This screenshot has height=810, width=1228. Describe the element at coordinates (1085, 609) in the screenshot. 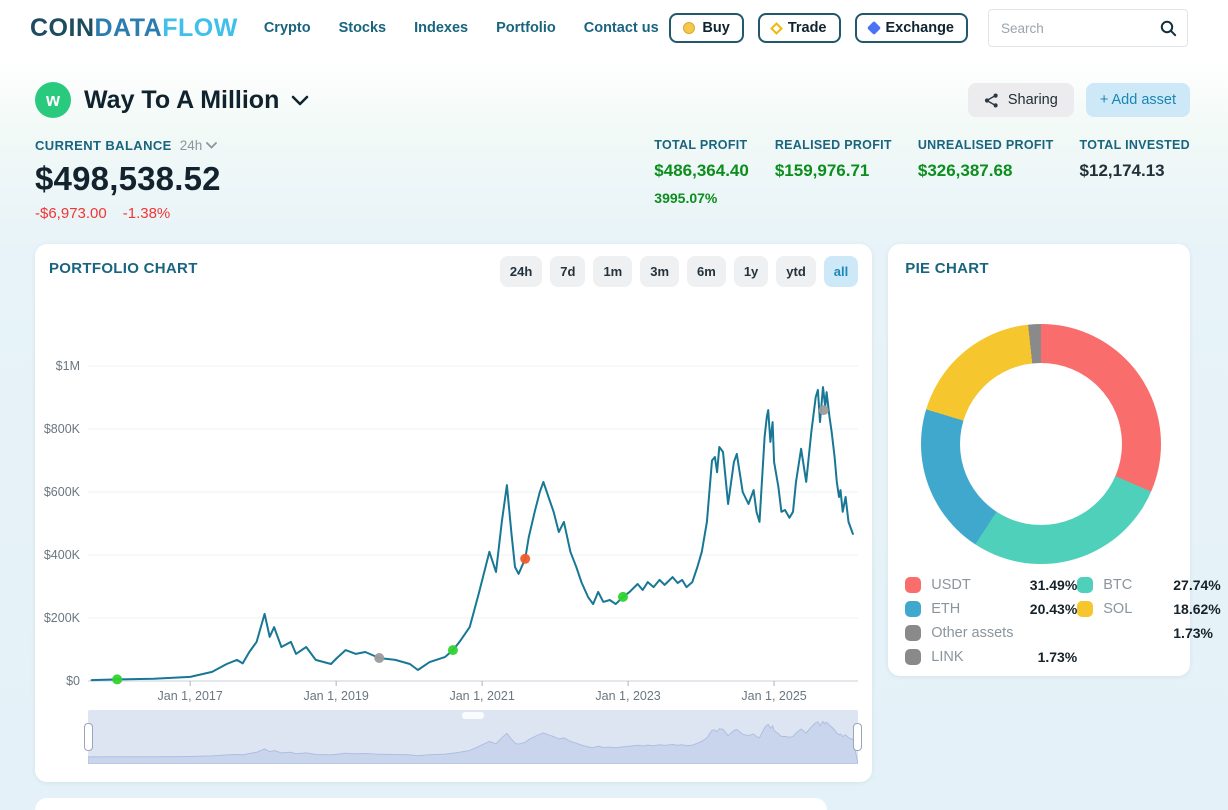

I see `sol-swatch` at that location.